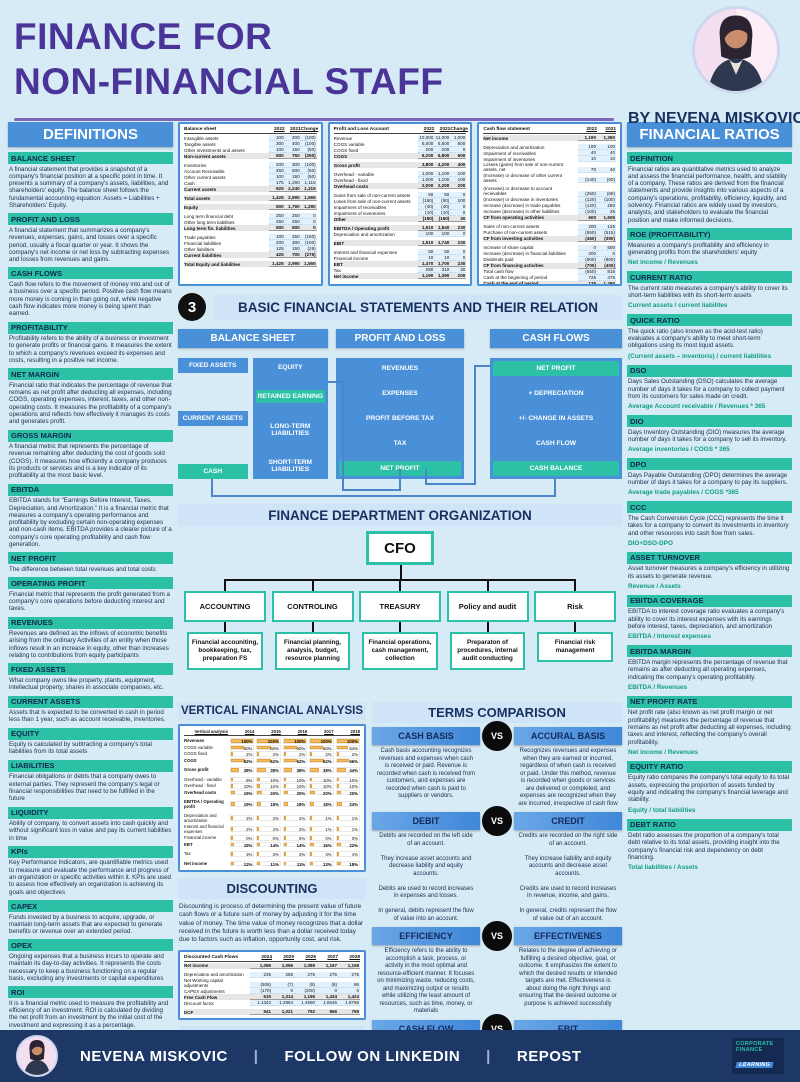 This screenshot has height=1082, width=800. I want to click on page-title-line2: NON-FINANCIAL STAFF, so click(229, 82).